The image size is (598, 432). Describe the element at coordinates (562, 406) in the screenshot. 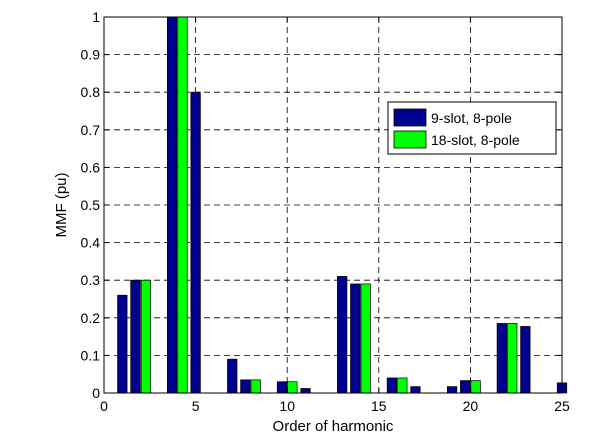

I see `x-tick-label: 25` at that location.